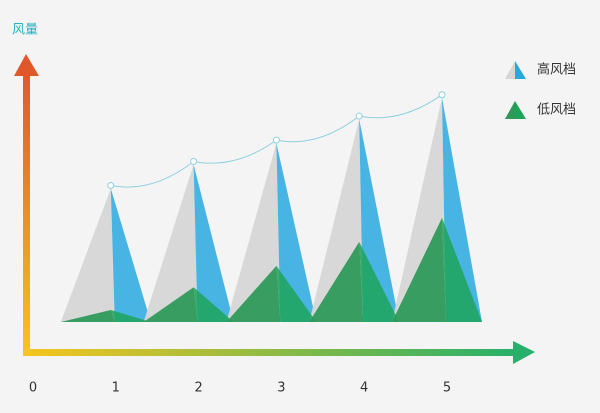 This screenshot has height=413, width=600. I want to click on x-axis, so click(270, 352).